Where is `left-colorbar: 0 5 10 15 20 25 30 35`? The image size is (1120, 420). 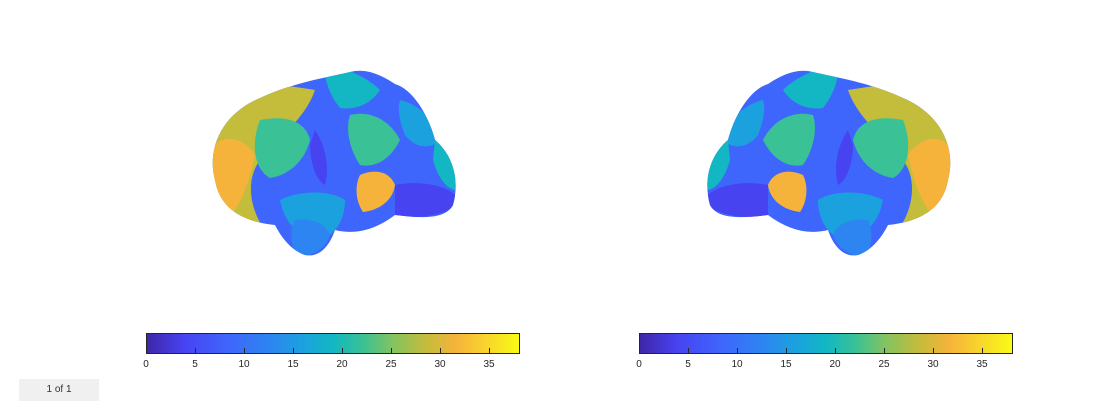 left-colorbar: 0 5 10 15 20 25 30 35 is located at coordinates (331, 353).